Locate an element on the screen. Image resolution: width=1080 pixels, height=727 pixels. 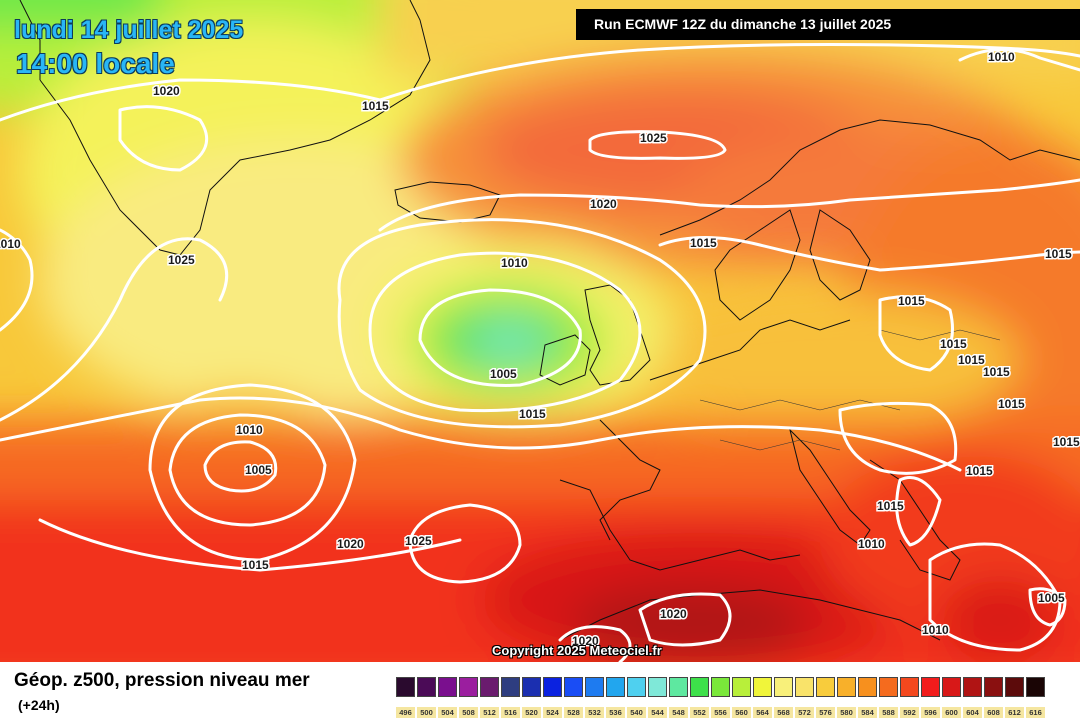
color-scale-label: 500 is located at coordinates (426, 712).